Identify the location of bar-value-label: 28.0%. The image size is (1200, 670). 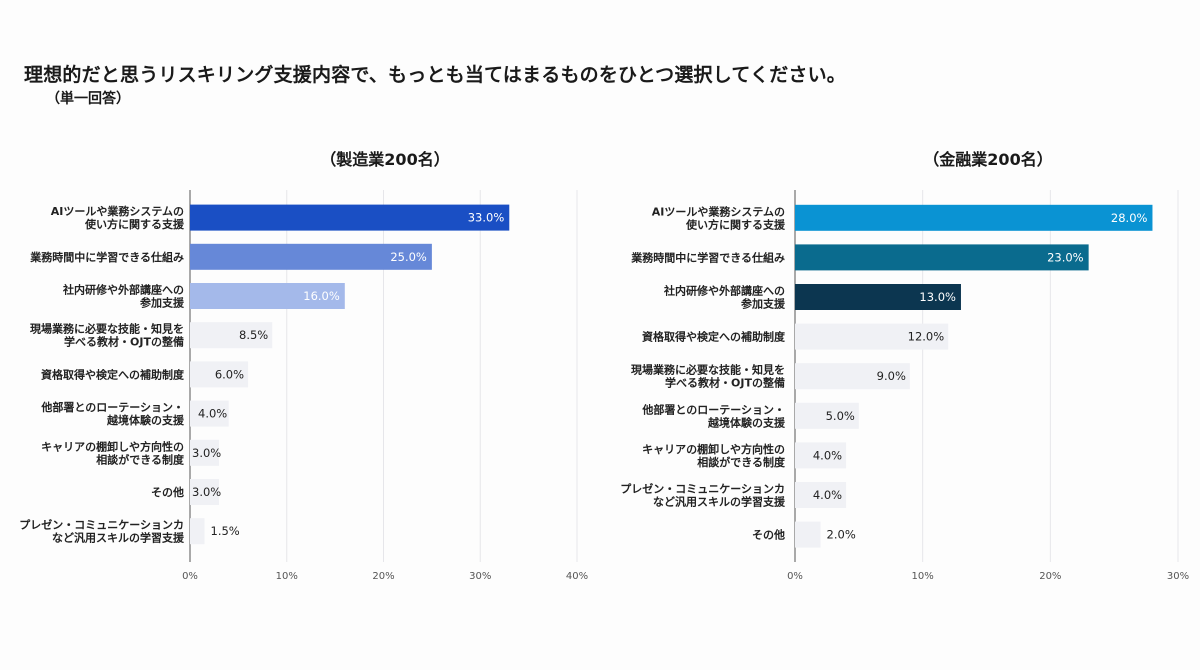
(1129, 218).